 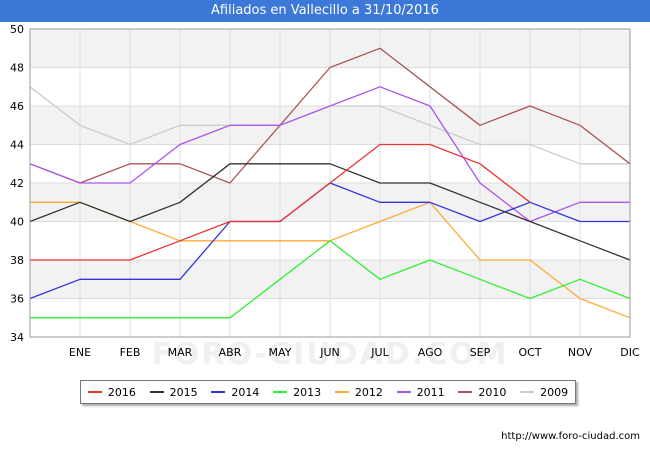 I want to click on legend-item-2016: 2016, so click(x=111, y=392).